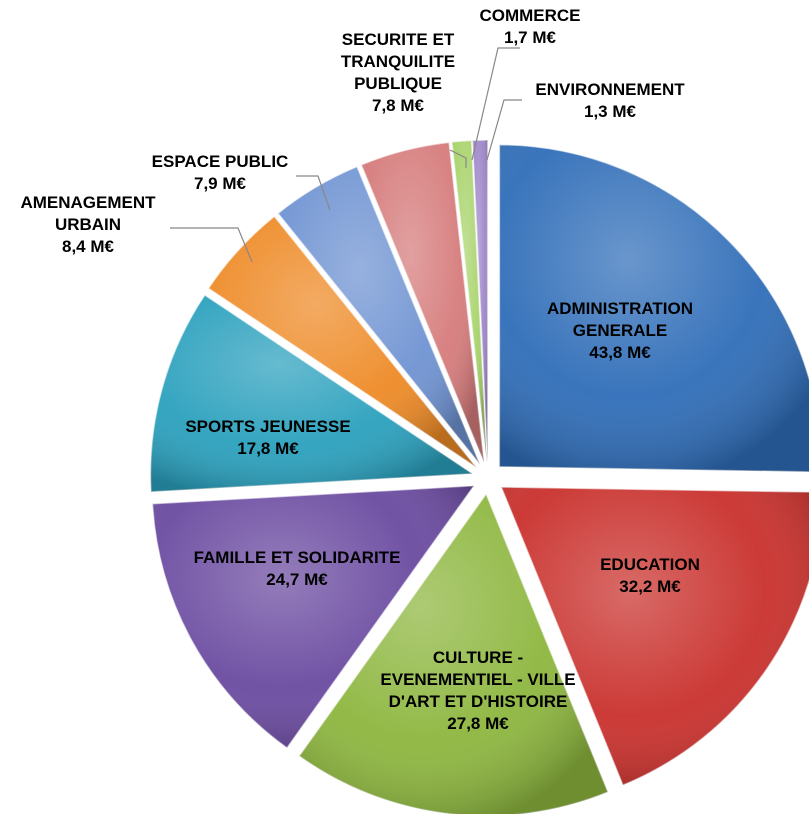 The height and width of the screenshot is (814, 809). I want to click on slice-label: COMMERCE 1,7 M€, so click(529, 26).